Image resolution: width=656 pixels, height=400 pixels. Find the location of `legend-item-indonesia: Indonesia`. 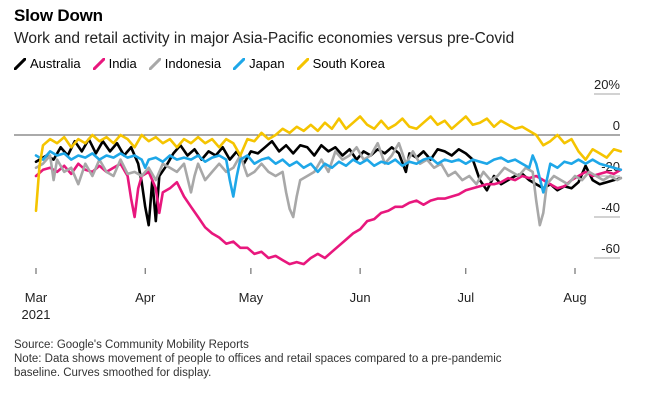

legend-item-indonesia: Indonesia is located at coordinates (185, 63).